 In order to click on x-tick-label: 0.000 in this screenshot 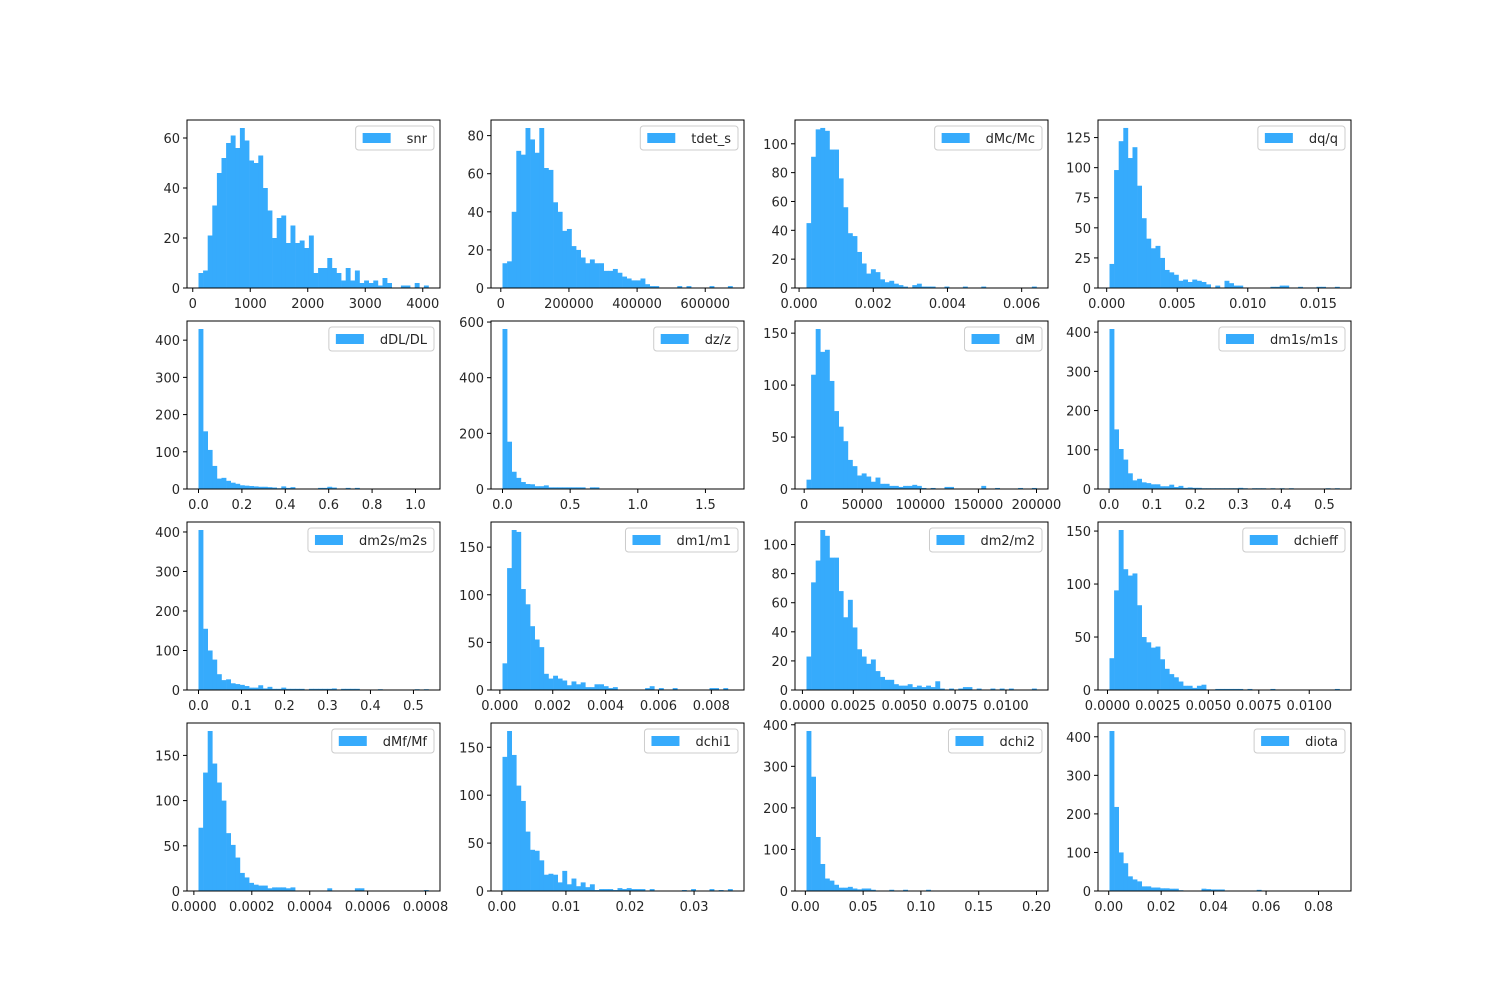, I will do `click(798, 304)`.